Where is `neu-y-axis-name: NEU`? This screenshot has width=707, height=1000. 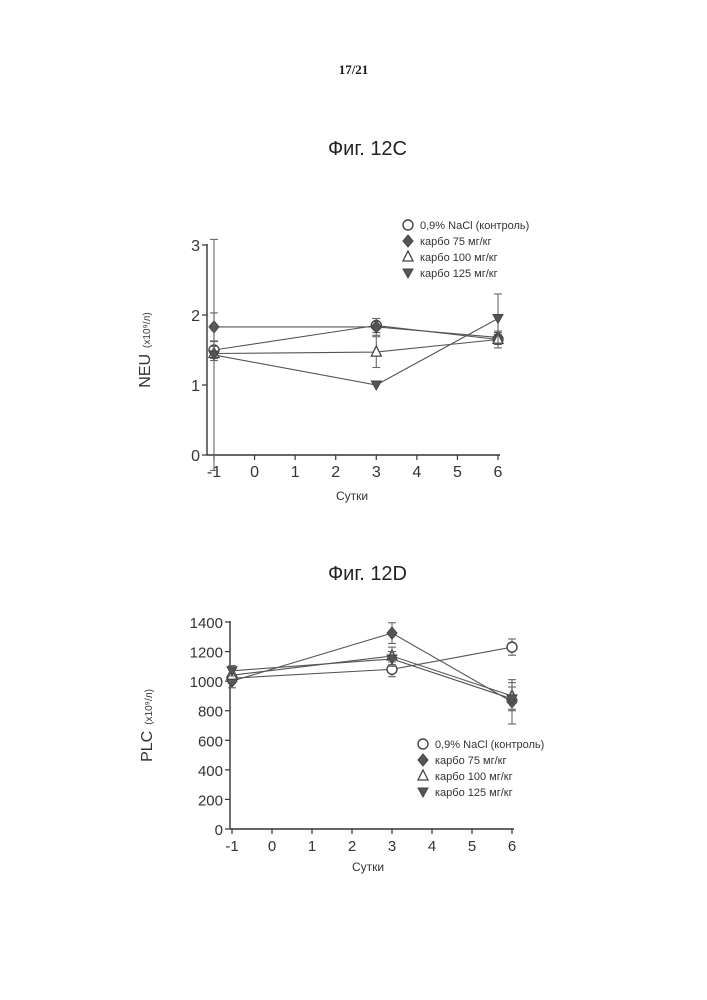
neu-y-axis-name: NEU is located at coordinates (145, 371).